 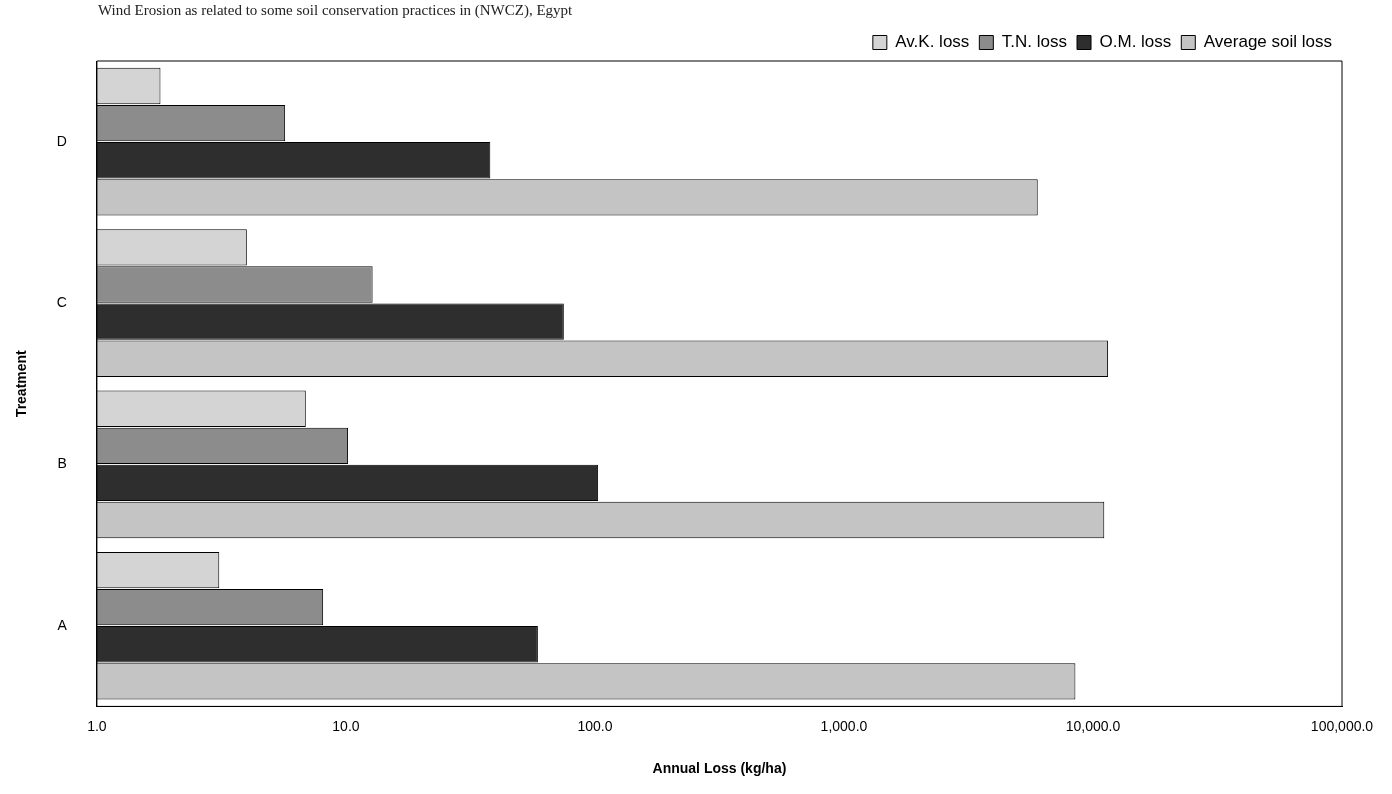 I want to click on legend-label: Av.K. loss, so click(x=932, y=42).